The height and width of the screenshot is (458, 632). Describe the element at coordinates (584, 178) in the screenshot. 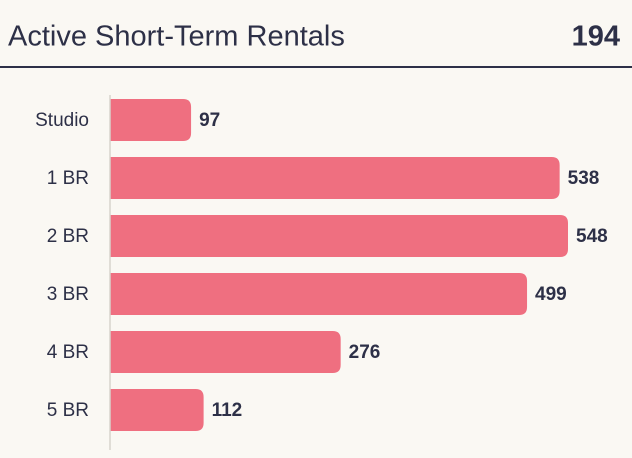

I see `value-label: 538` at that location.